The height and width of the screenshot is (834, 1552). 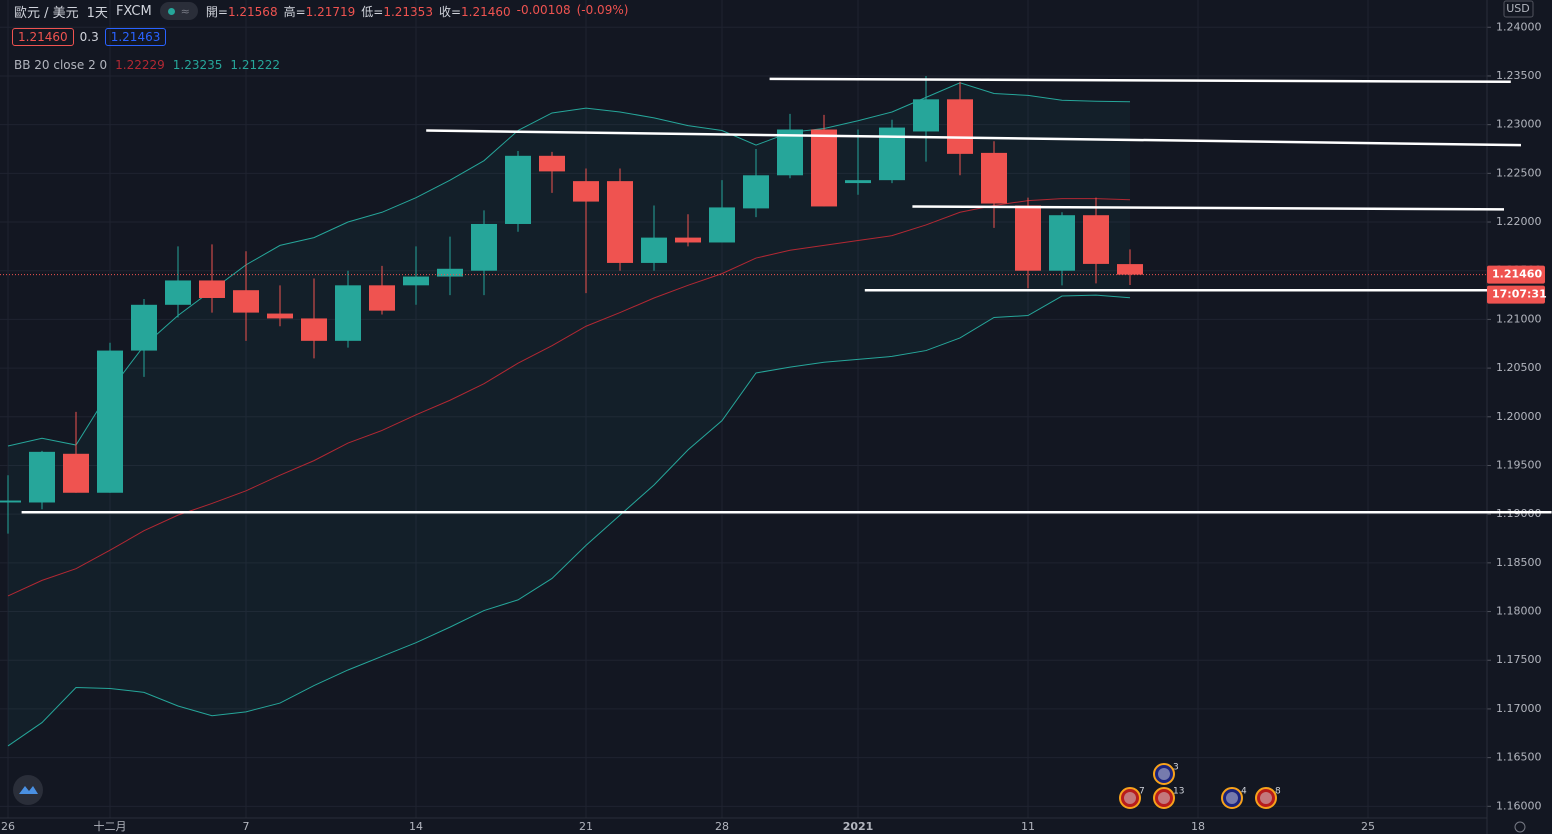 I want to click on y-tick-label: 1.21000, so click(x=1519, y=318).